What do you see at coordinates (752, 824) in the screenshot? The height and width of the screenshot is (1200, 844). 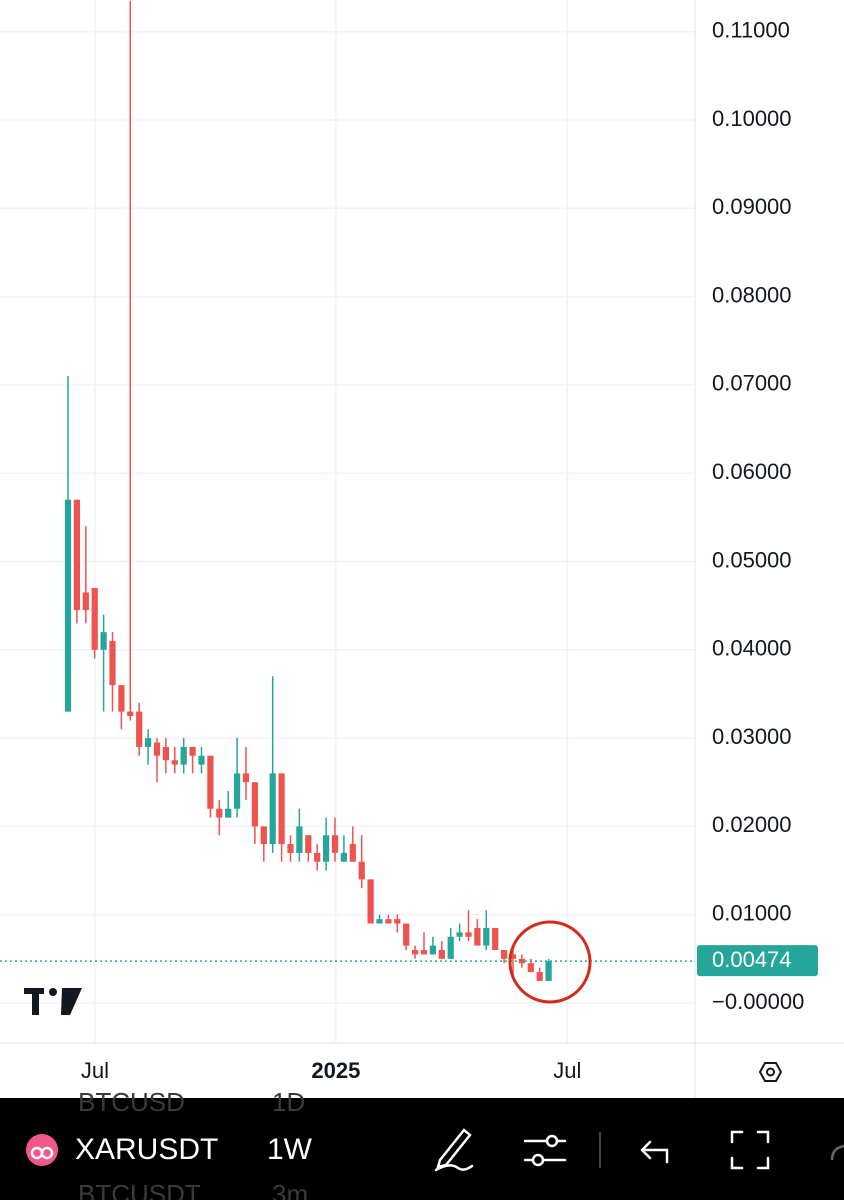 I see `y-tick-label: 0.02000` at bounding box center [752, 824].